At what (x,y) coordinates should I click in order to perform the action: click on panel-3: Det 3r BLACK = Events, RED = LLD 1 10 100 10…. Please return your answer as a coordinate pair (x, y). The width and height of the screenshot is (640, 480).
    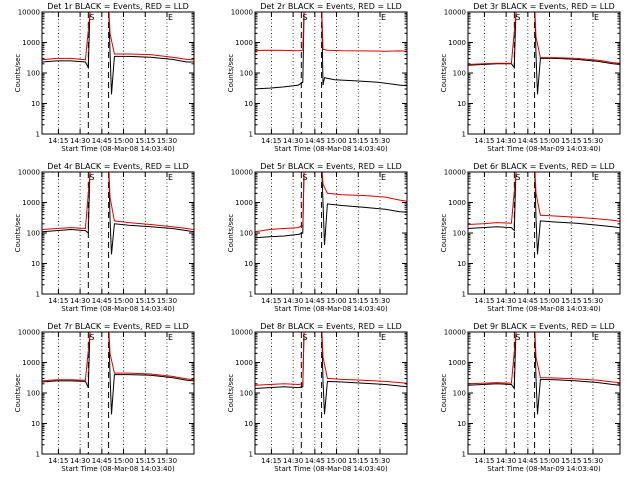
    Looking at the image, I should click on (530, 77).